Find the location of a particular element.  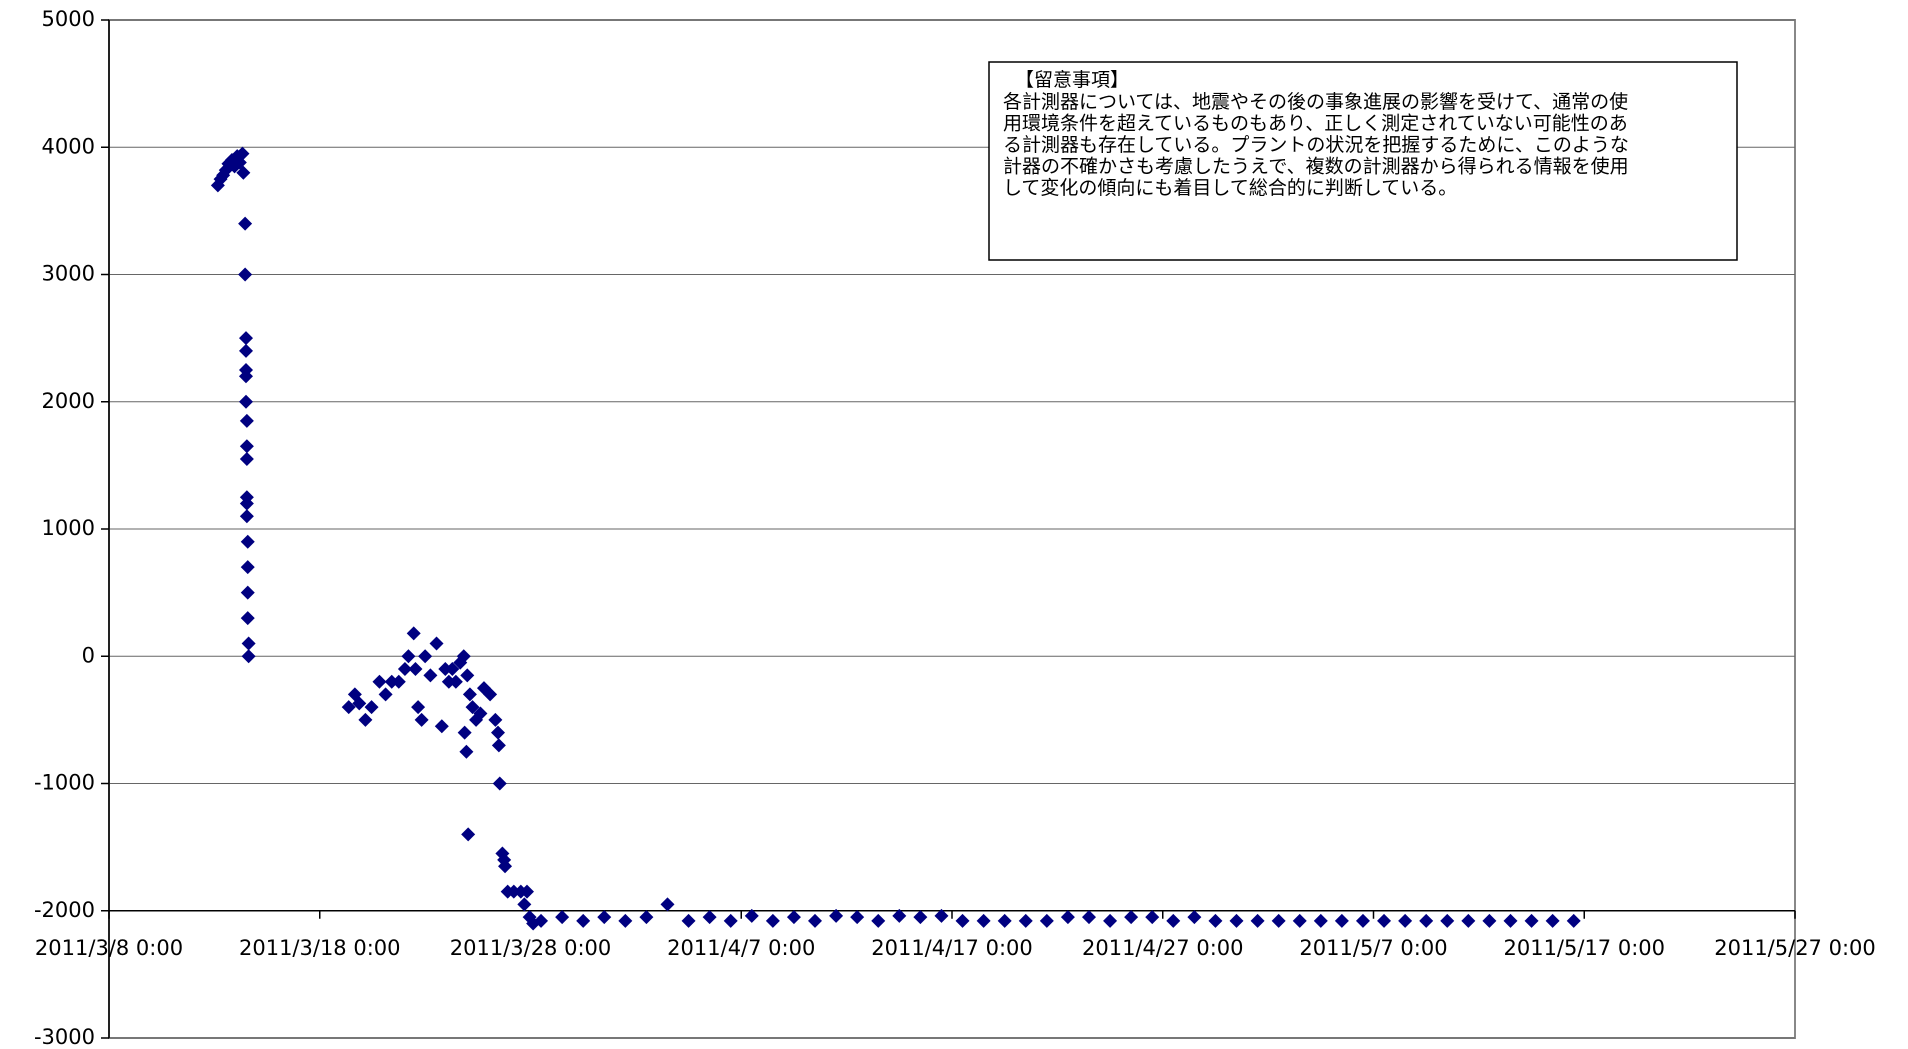

y-tick-label: 1000 is located at coordinates (68, 528).